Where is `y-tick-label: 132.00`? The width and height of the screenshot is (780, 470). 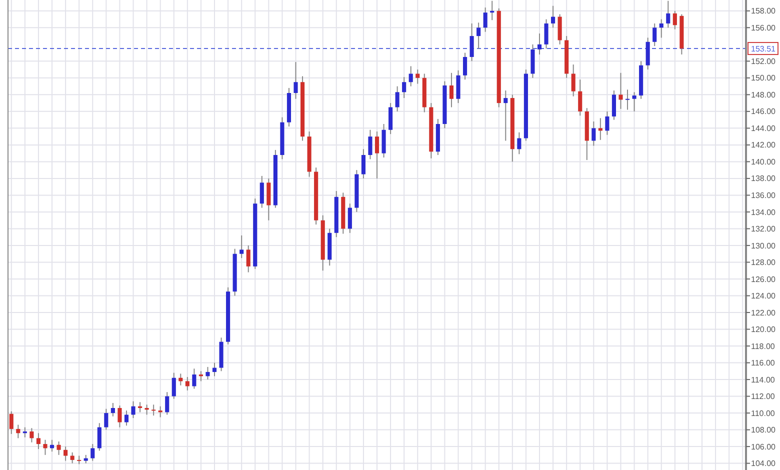
y-tick-label: 132.00 is located at coordinates (763, 229).